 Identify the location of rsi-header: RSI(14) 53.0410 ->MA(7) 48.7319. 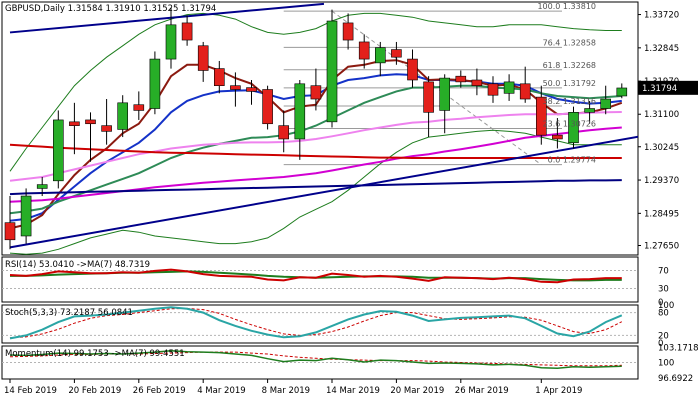
(77, 265).